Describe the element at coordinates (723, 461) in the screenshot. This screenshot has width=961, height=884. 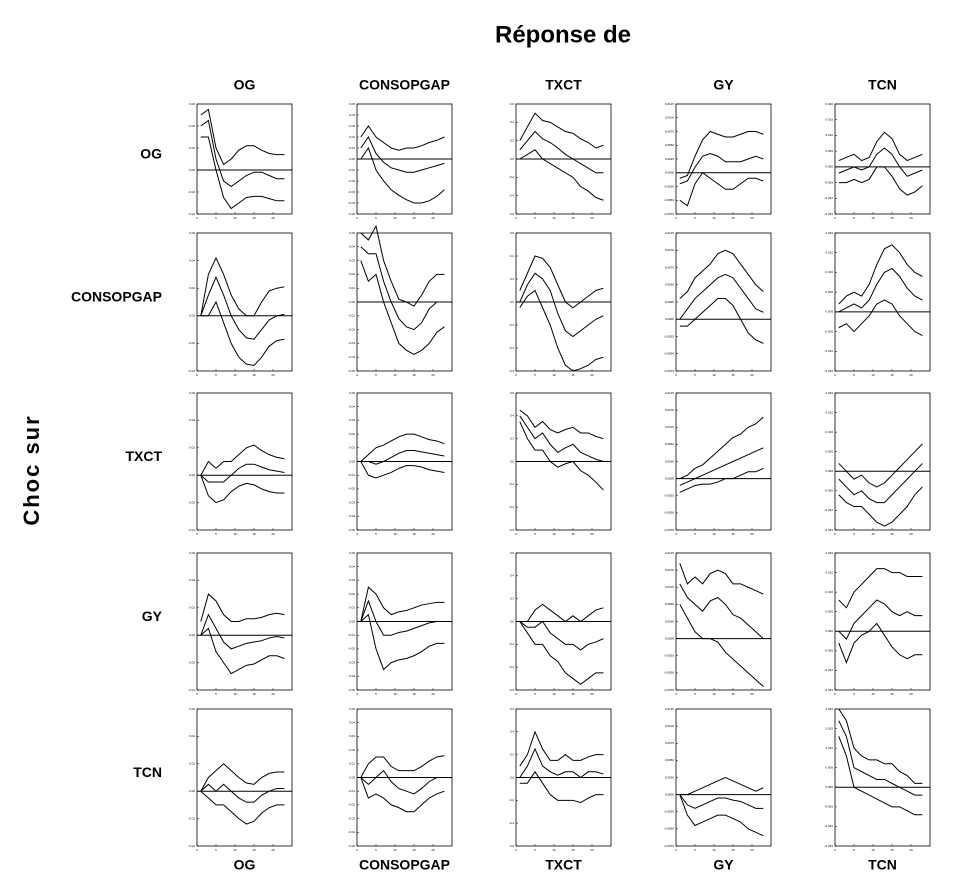
I see `plot-frame` at that location.